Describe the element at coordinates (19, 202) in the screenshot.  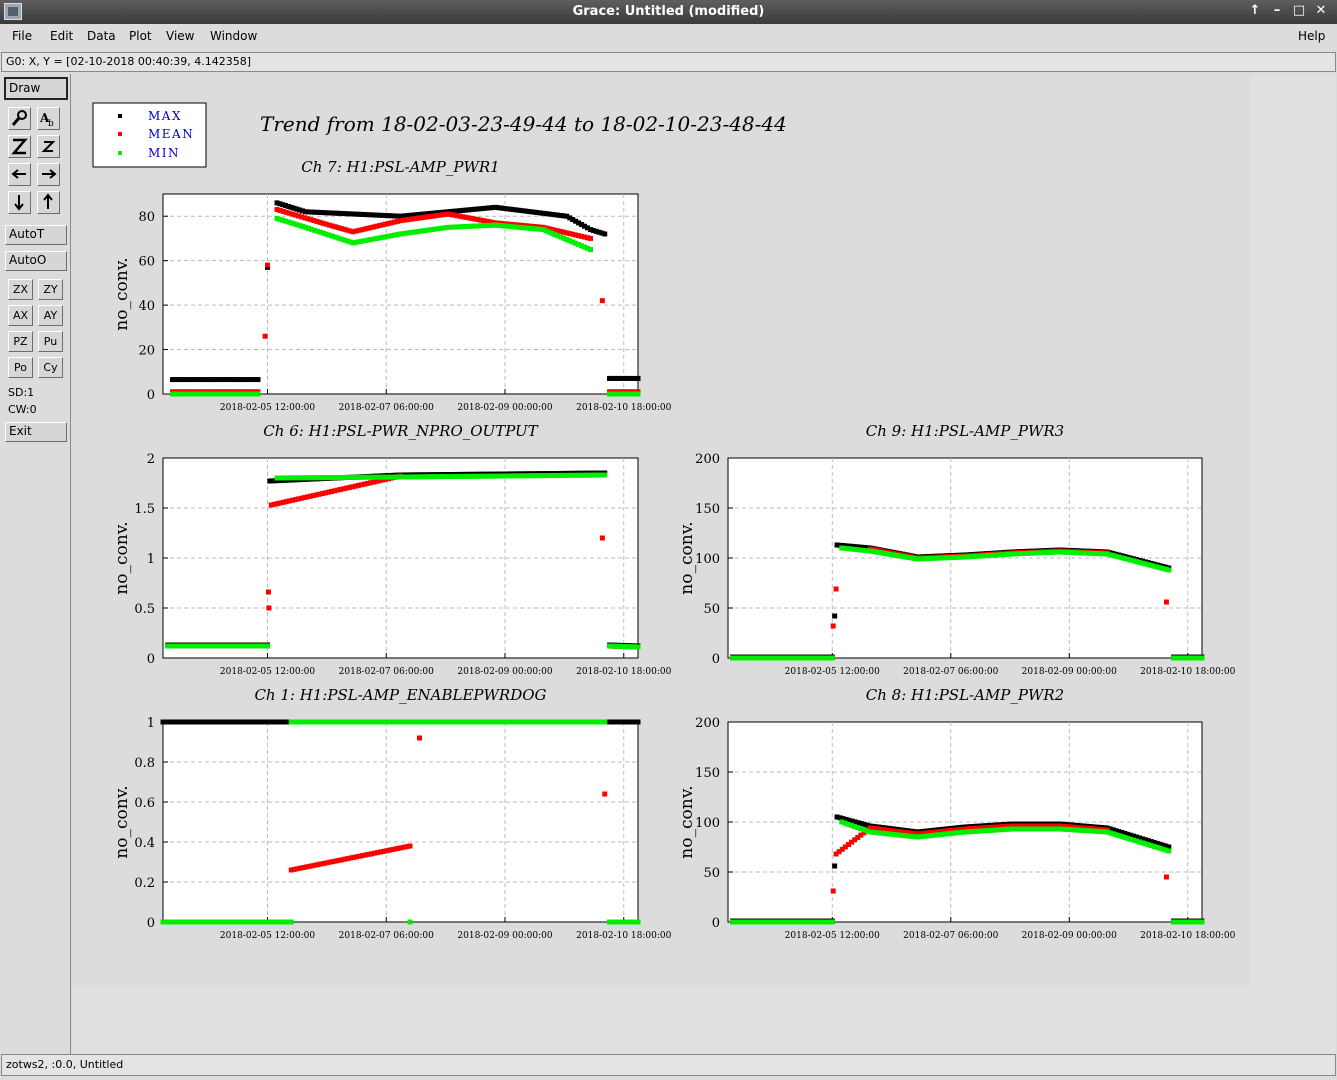
I see `down-arrow-icon` at that location.